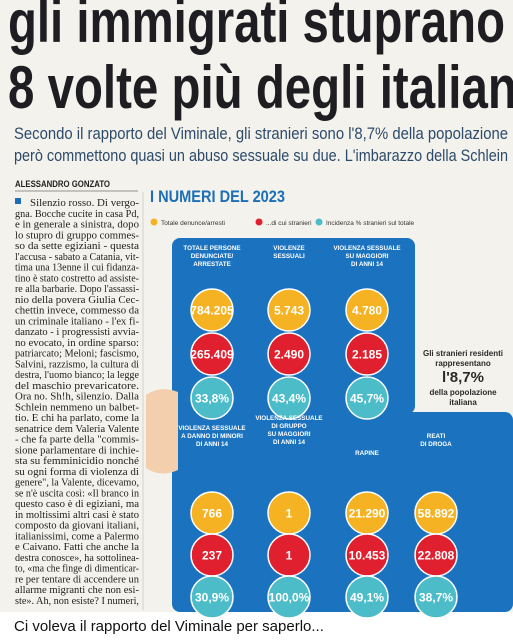  What do you see at coordinates (77, 300) in the screenshot?
I see `article-line: nio della povera Giulia Cec-` at bounding box center [77, 300].